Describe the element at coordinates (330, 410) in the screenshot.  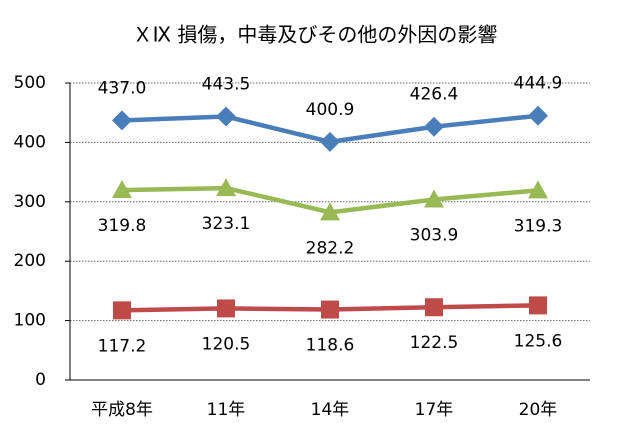
I see `x-tick-label: 14年` at that location.